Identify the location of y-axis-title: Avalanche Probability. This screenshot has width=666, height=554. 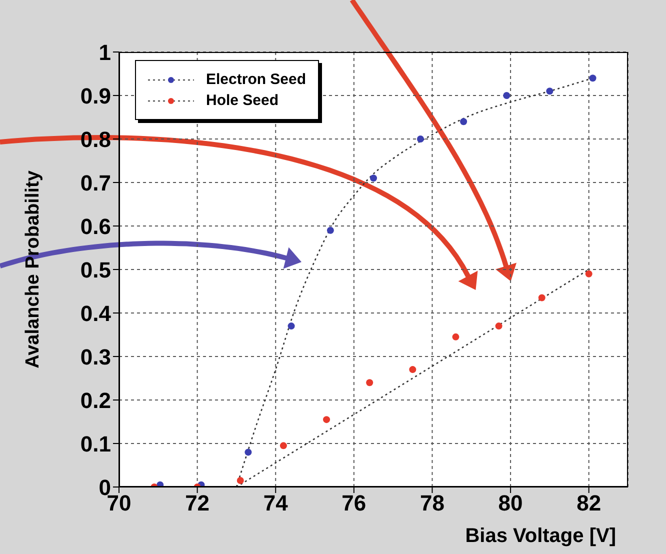
(33, 269).